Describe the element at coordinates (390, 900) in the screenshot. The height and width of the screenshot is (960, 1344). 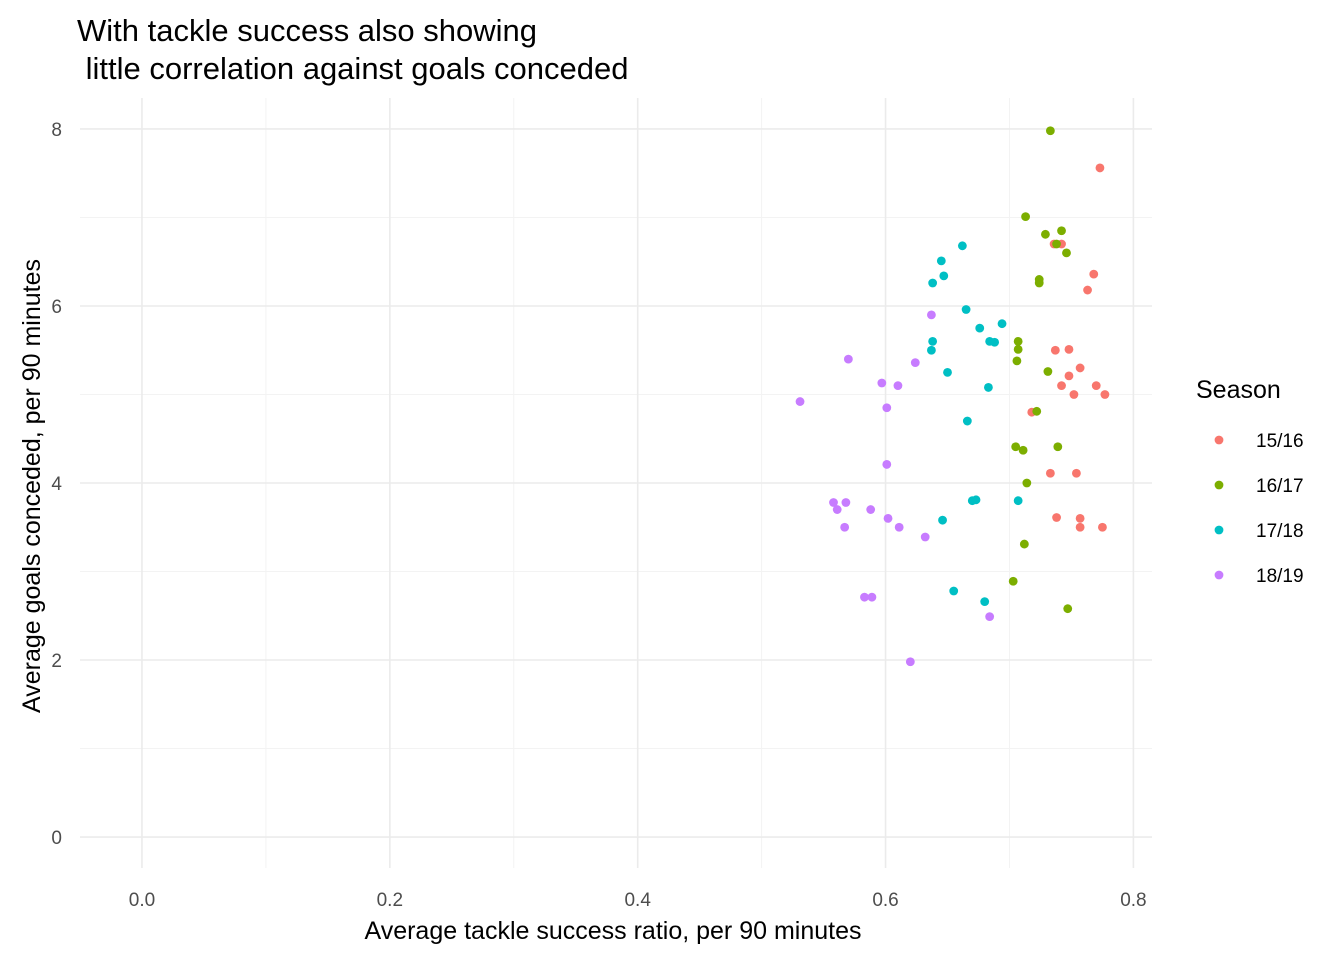
I see `x-tick-label: 0.2` at that location.